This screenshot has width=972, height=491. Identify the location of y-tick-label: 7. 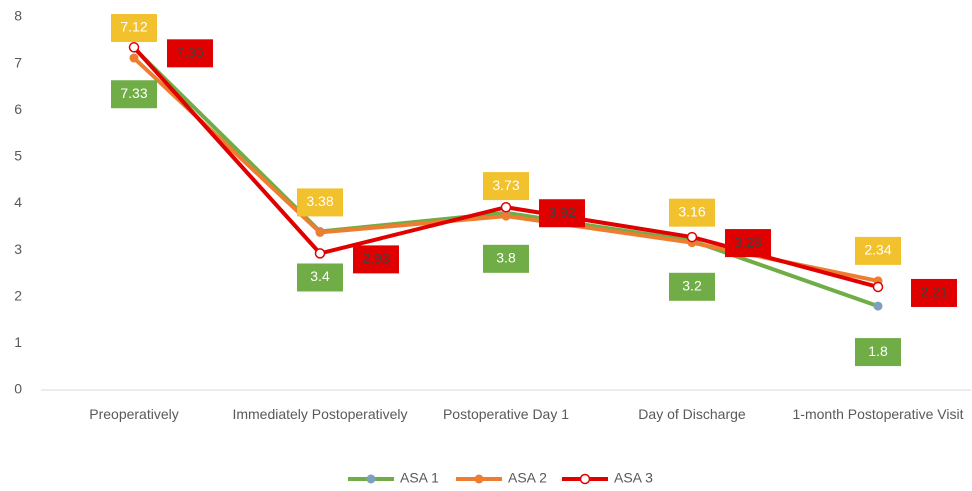
(18, 62).